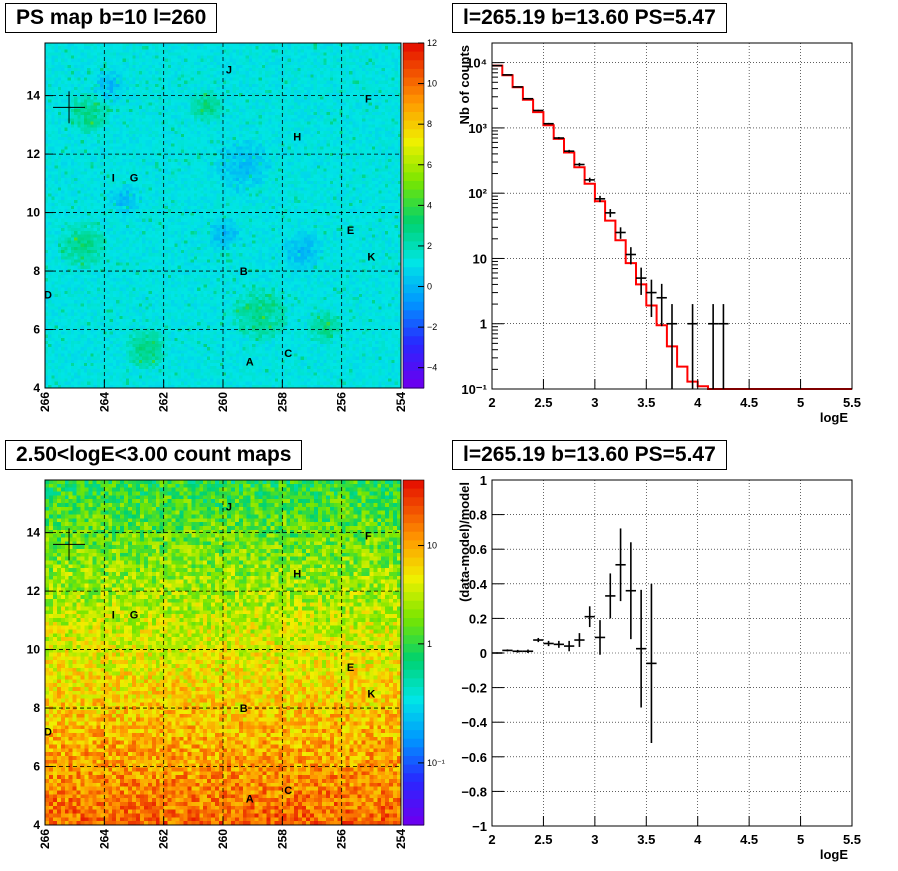  Describe the element at coordinates (429, 205) in the screenshot. I see `colorbar-tick-label: 4` at that location.